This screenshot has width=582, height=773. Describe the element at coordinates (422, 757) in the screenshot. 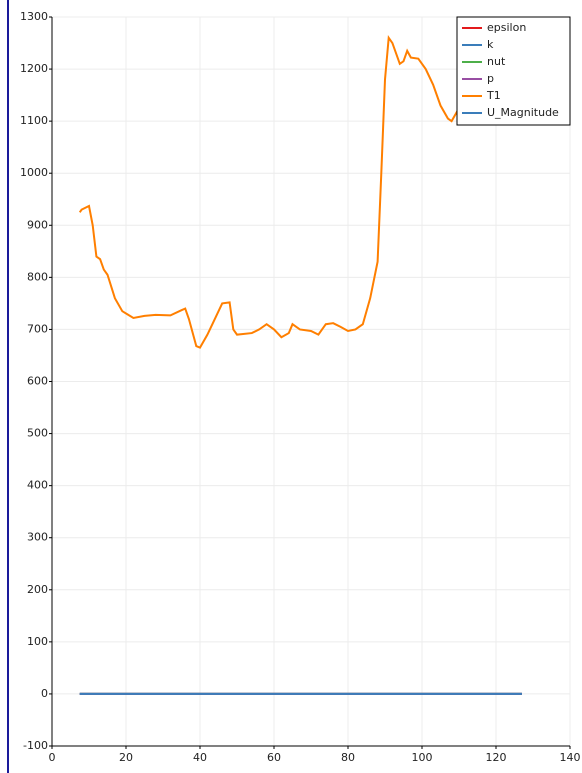

I see `x-tick-label: 100` at that location.